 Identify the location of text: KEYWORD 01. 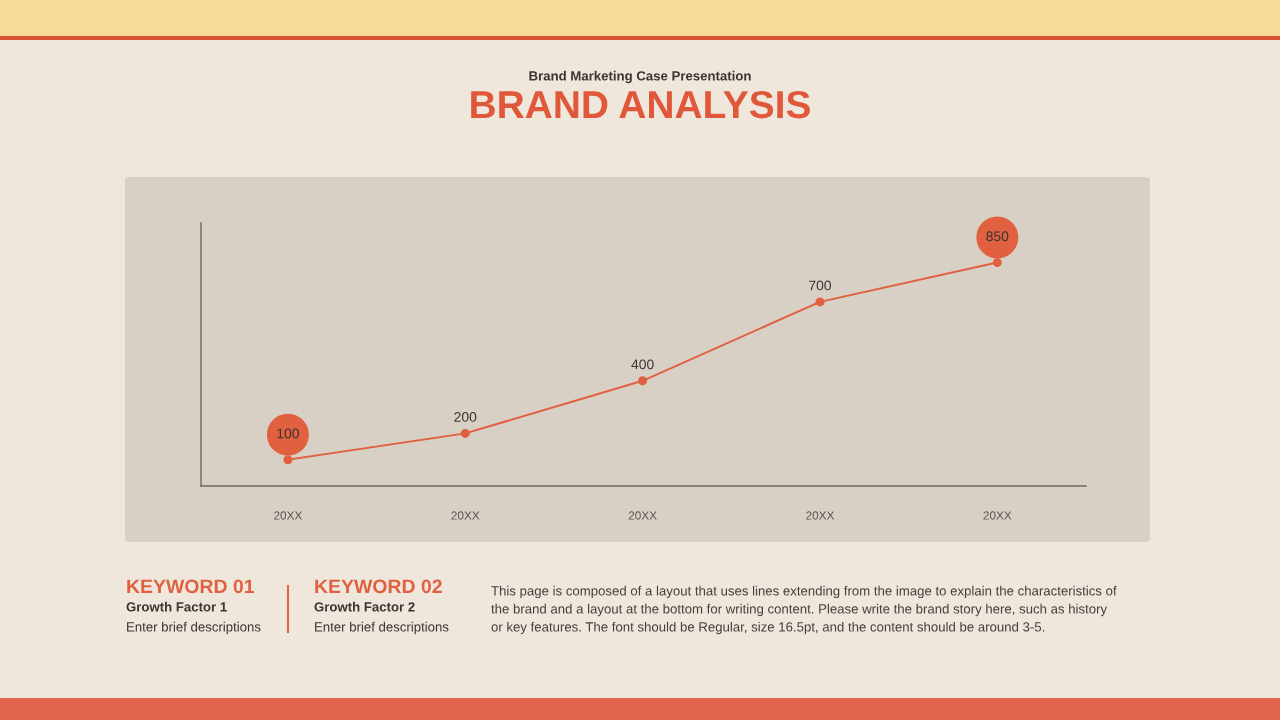
(191, 586).